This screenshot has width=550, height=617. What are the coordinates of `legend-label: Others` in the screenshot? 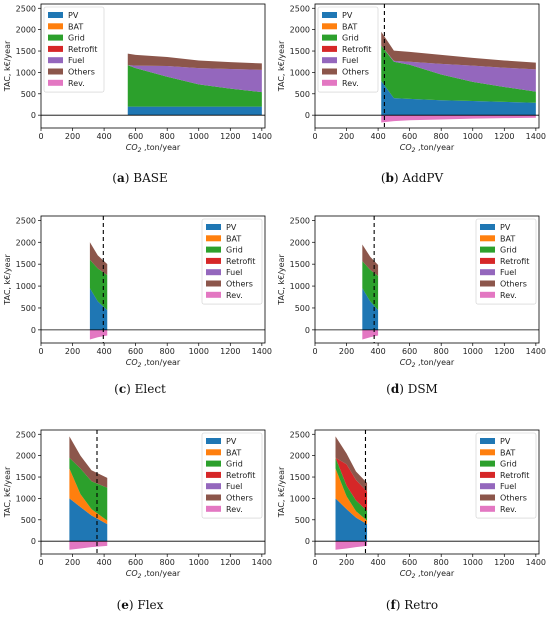 It's located at (239, 284).